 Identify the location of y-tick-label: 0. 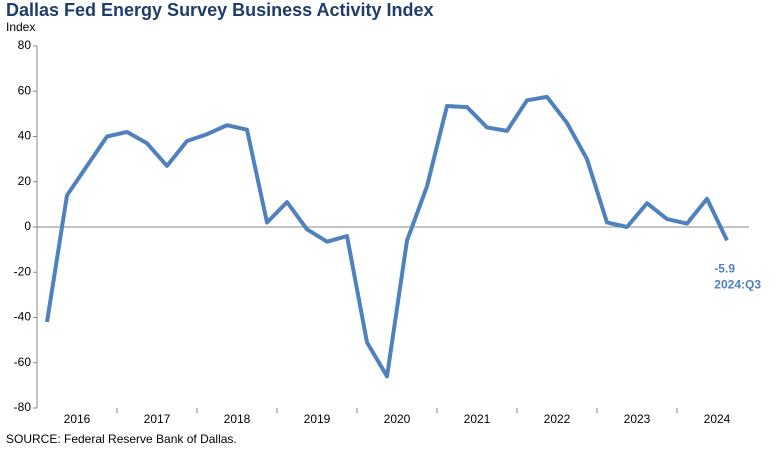
(27, 226).